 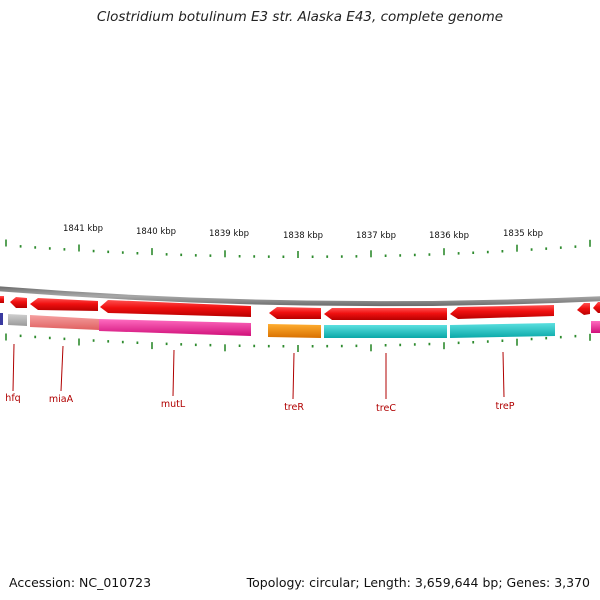 What do you see at coordinates (175, 327) in the screenshot?
I see `gene-block-mutL` at bounding box center [175, 327].